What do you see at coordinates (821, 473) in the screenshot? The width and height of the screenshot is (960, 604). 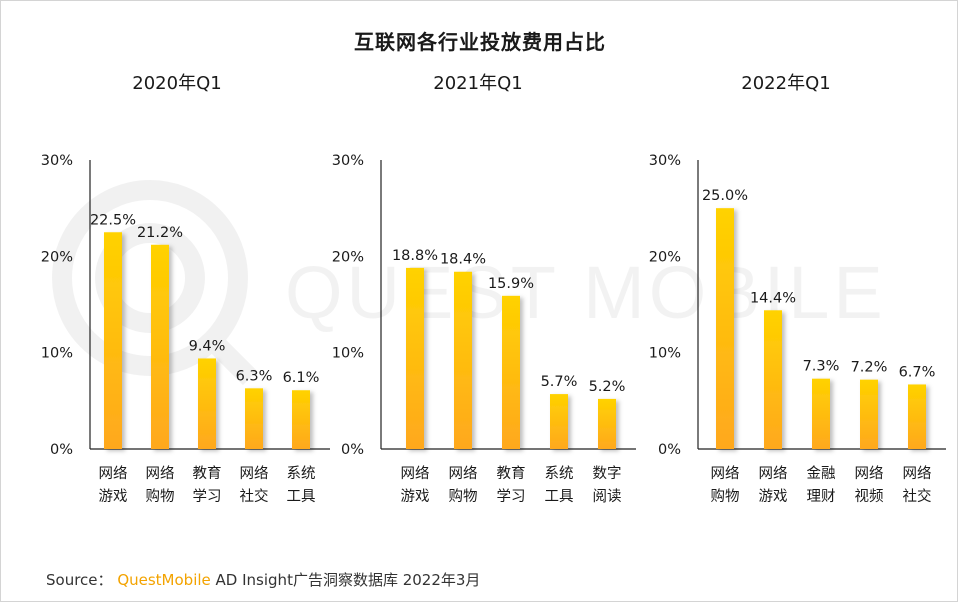 I see `x-category-label: 金融` at bounding box center [821, 473].